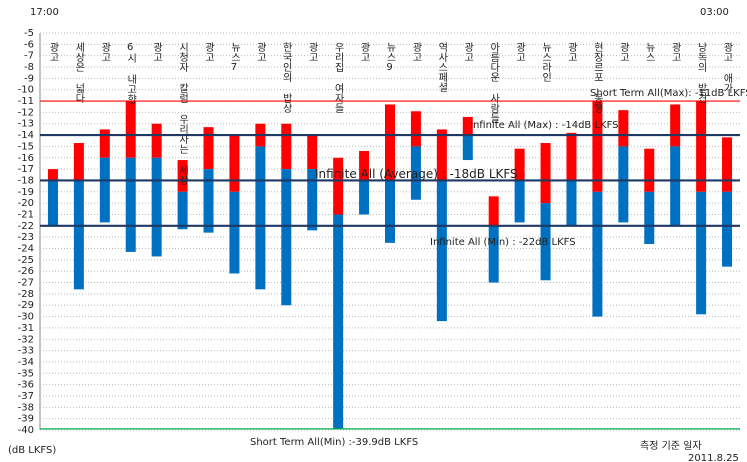 This screenshot has height=462, width=747. Describe the element at coordinates (26, 373) in the screenshot. I see `y-tick-label: -35` at that location.